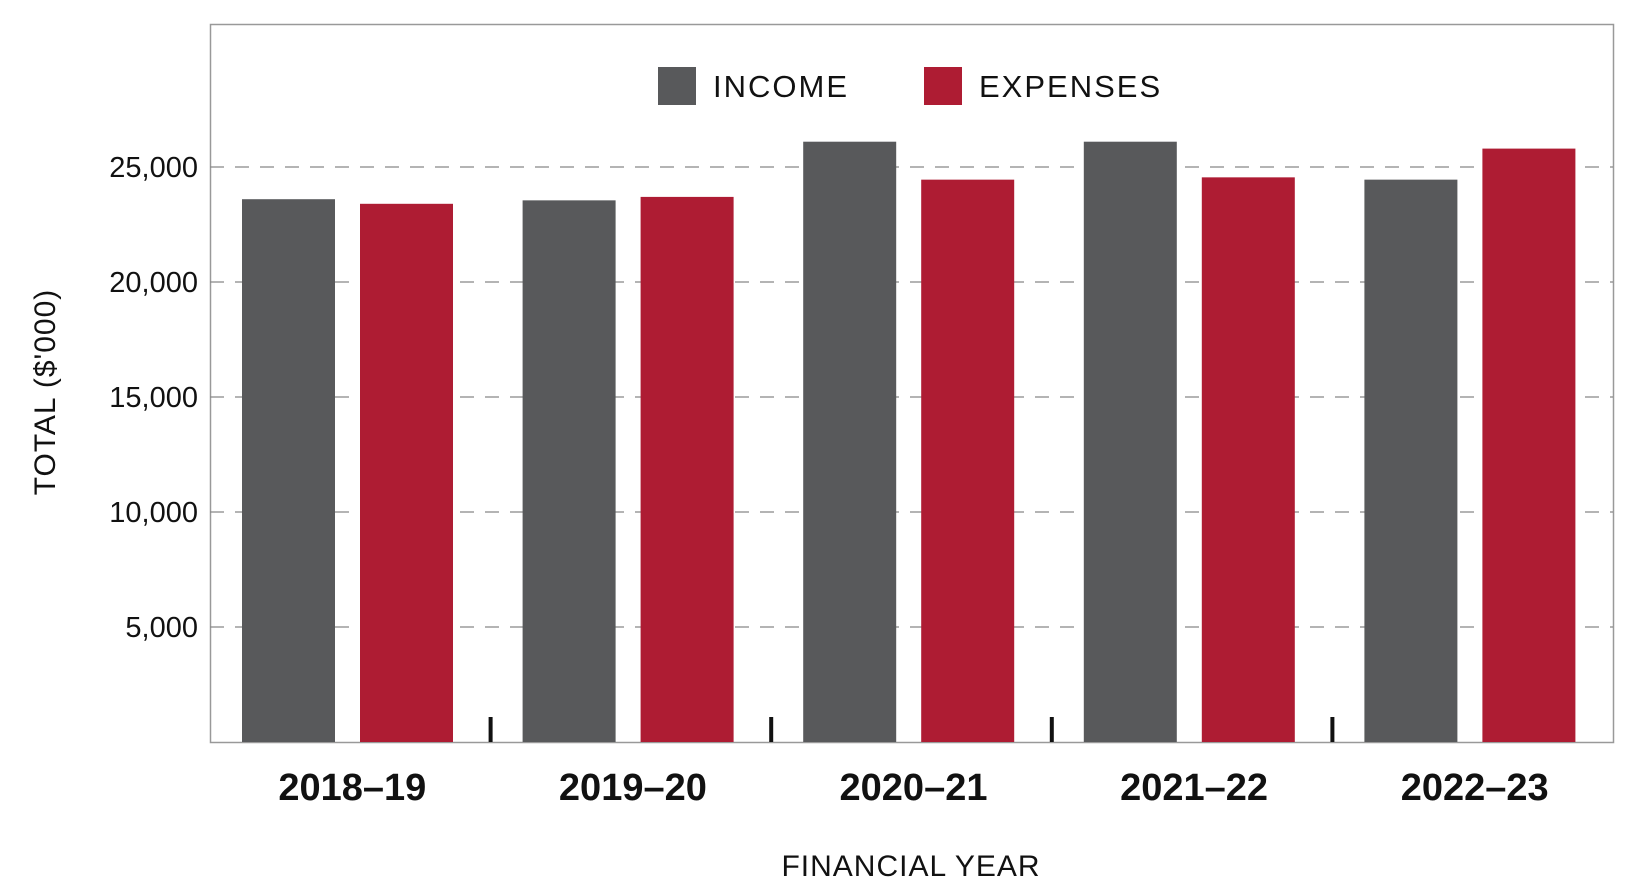 The image size is (1642, 891). I want to click on x-tick-label: 2022–23, so click(1475, 788).